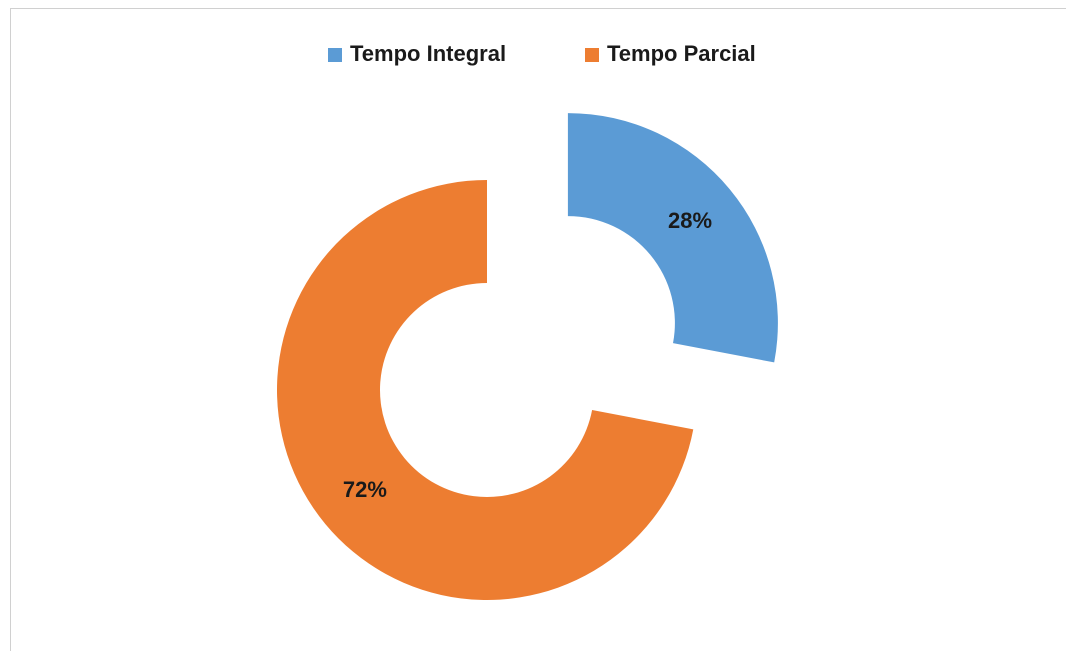 Image resolution: width=1066 pixels, height=651 pixels. Describe the element at coordinates (672, 238) in the screenshot. I see `donut-slice` at that location.